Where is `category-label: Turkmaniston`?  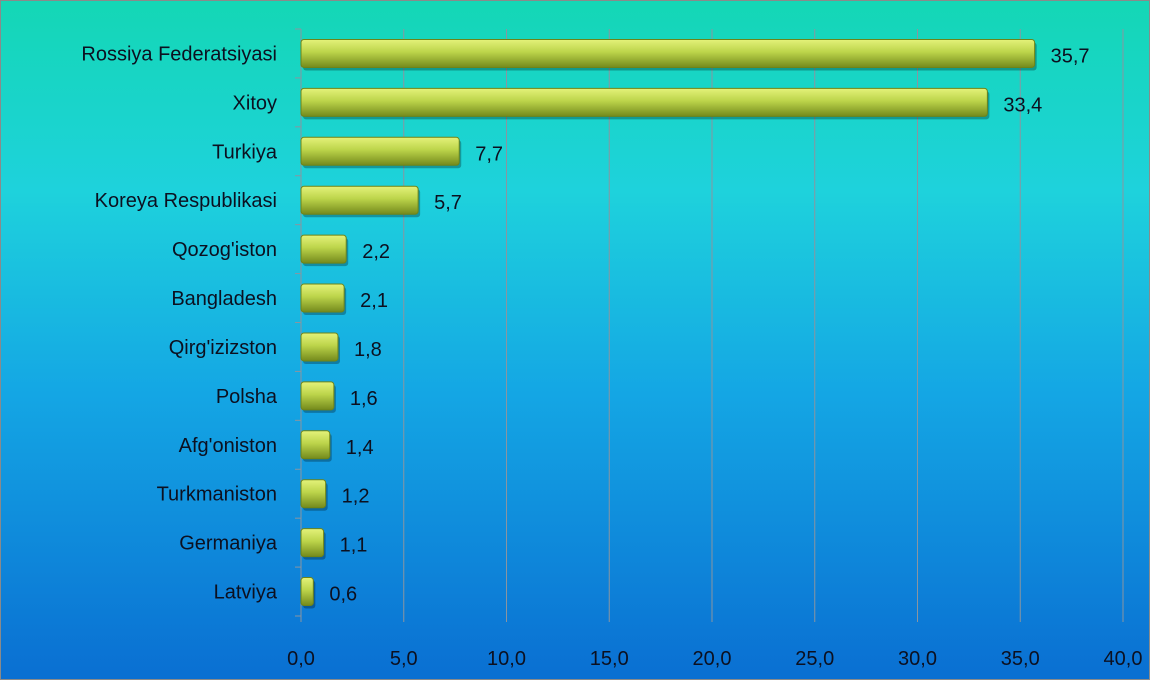
category-label: Turkmaniston is located at coordinates (217, 495).